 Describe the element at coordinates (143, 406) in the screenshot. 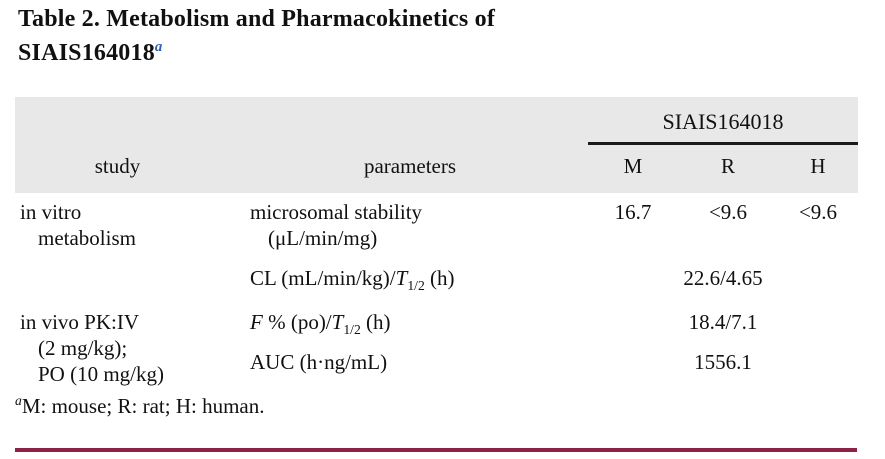

I see `footnote-text: M: mouse; R: rat; H: human.` at that location.